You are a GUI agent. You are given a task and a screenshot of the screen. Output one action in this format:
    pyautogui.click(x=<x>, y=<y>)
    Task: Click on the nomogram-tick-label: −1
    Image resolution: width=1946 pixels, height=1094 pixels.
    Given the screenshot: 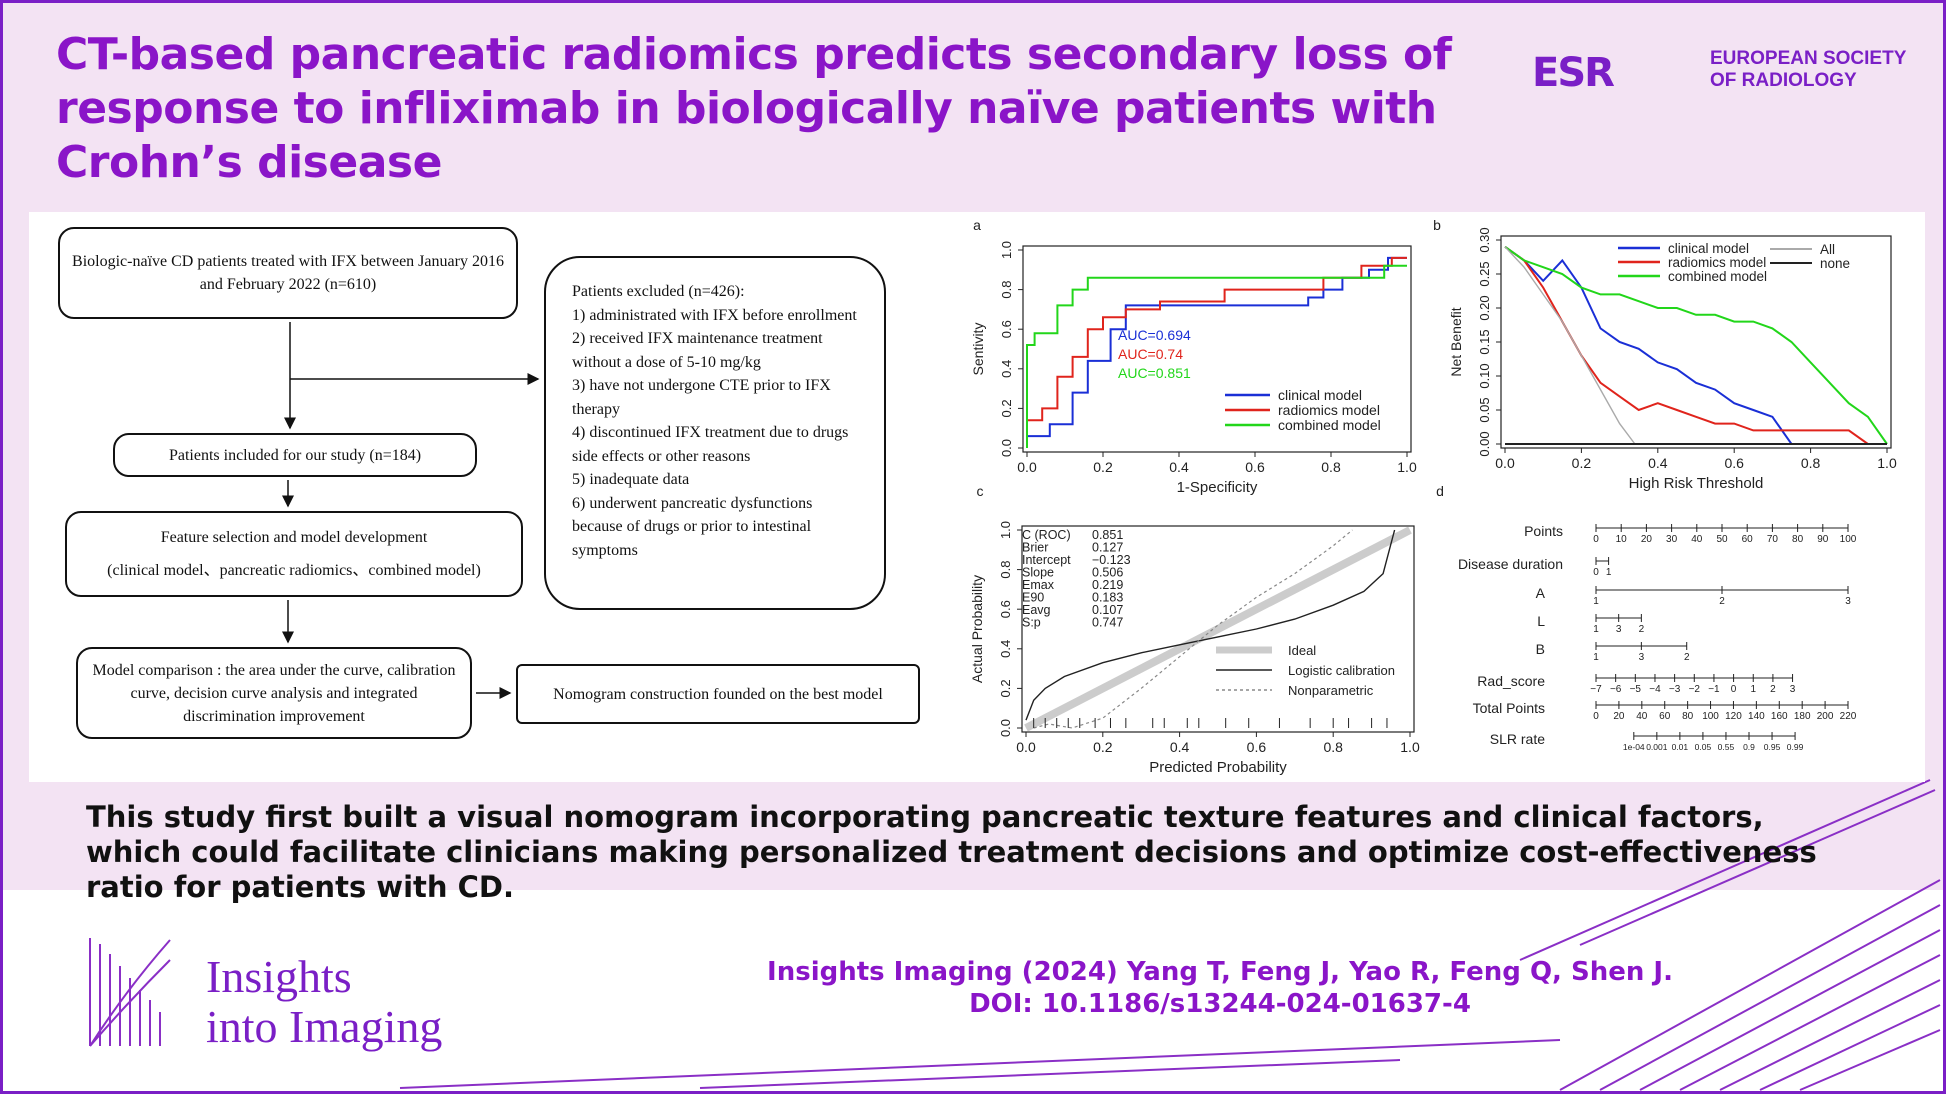 What is the action you would take?
    pyautogui.click(x=1714, y=689)
    